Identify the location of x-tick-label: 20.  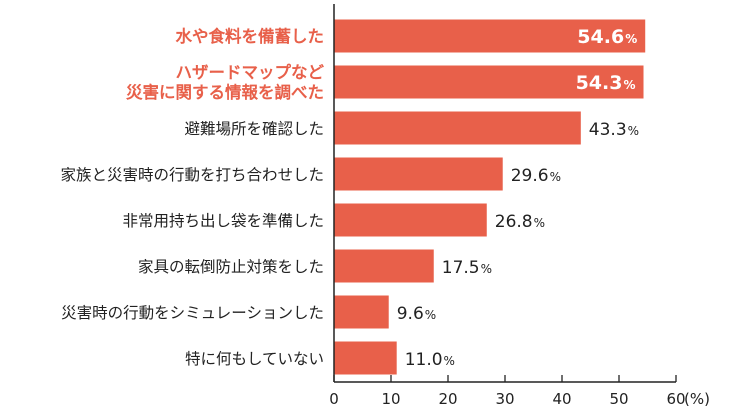
(447, 399).